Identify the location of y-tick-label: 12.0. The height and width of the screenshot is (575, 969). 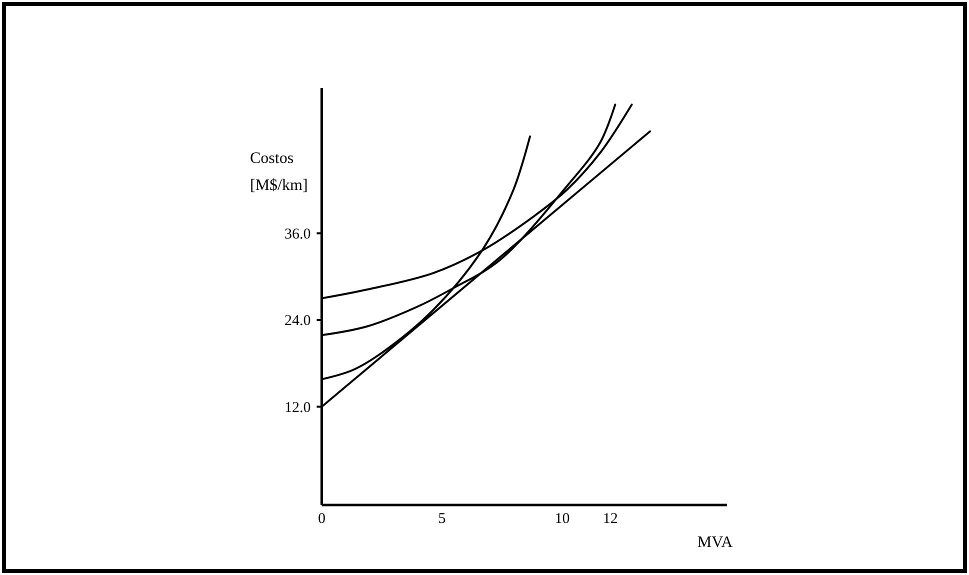
(297, 408).